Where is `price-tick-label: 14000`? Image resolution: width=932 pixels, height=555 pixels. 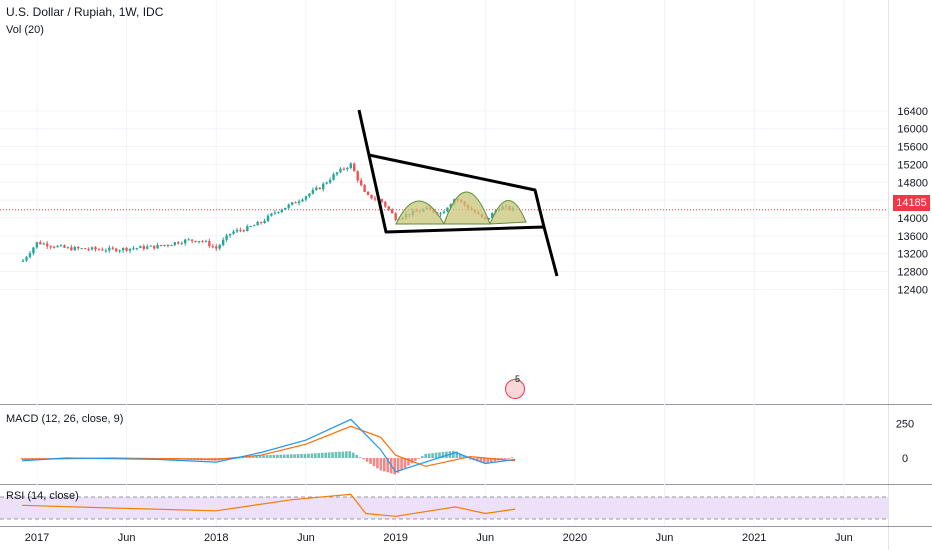 price-tick-label: 14000 is located at coordinates (912, 219).